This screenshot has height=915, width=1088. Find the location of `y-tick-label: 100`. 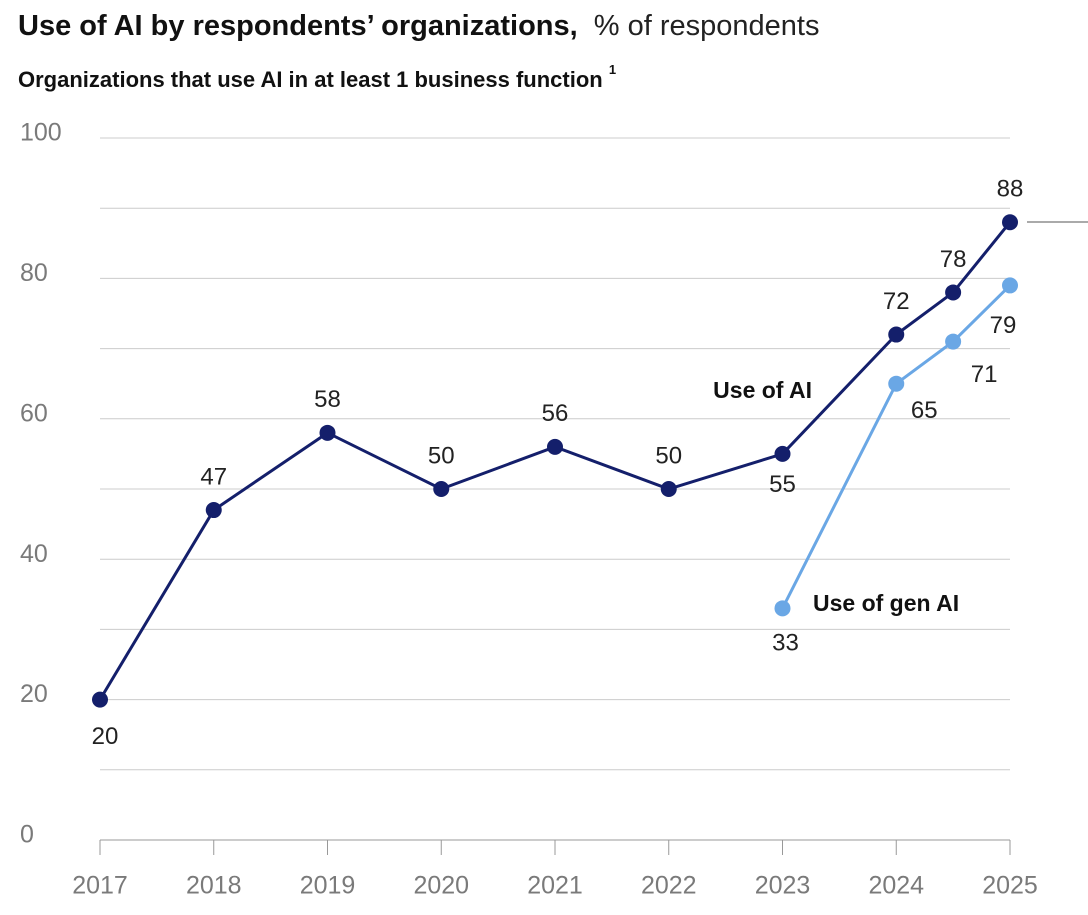

y-tick-label: 100 is located at coordinates (41, 133).